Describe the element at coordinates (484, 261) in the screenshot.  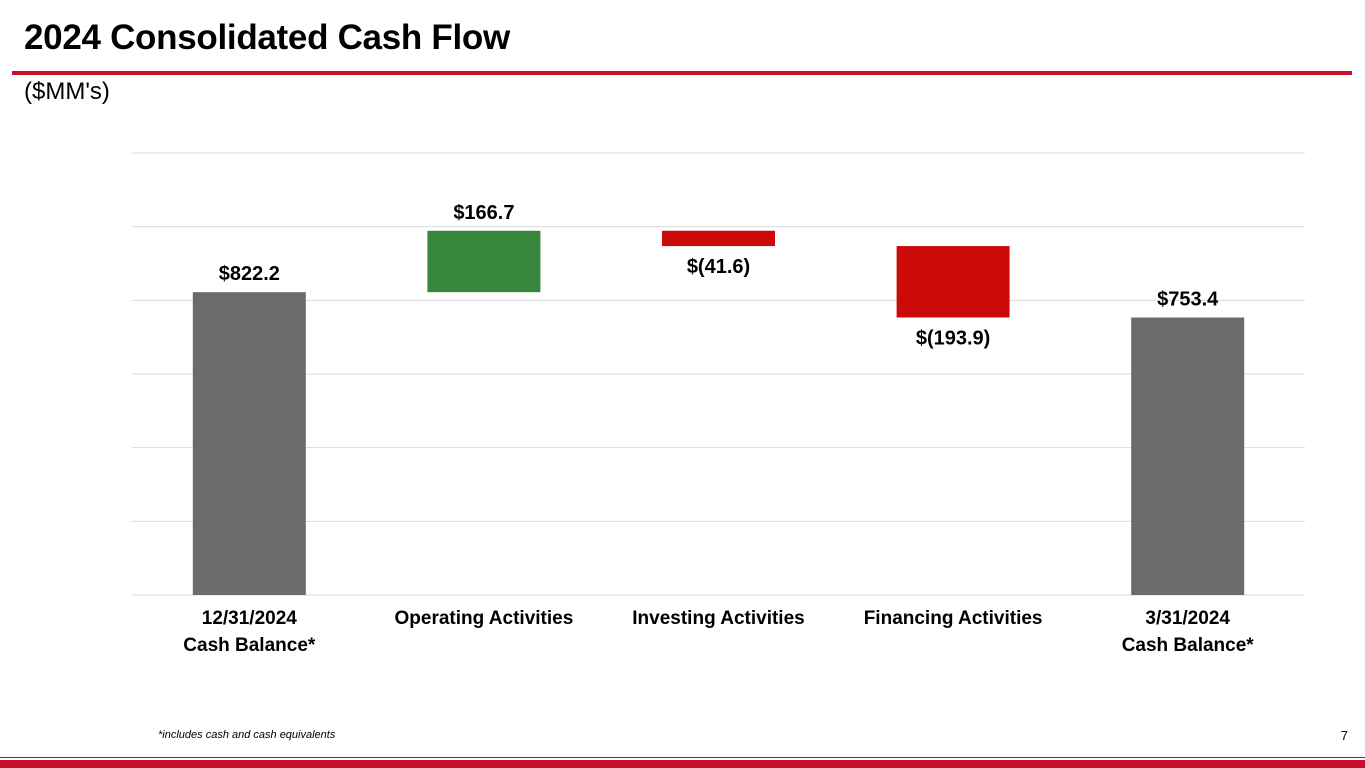
I see `bar-increase` at that location.